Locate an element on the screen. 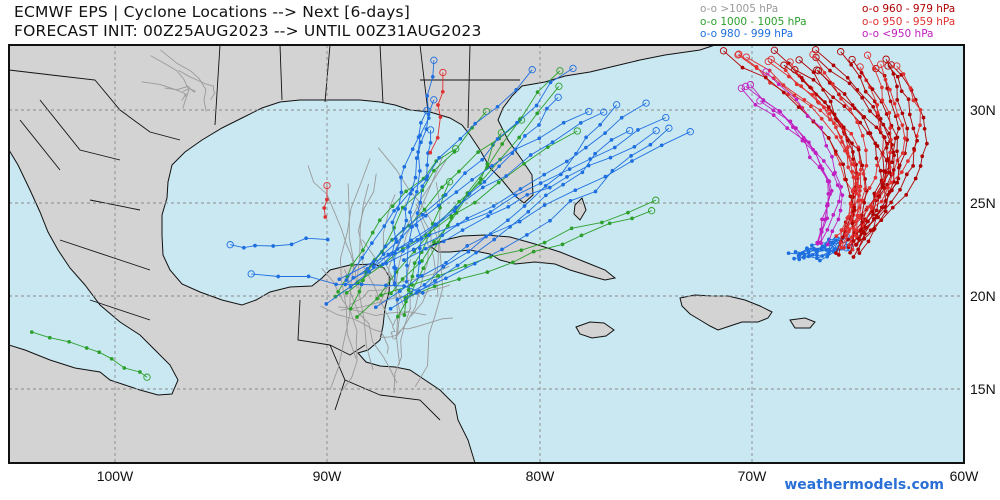  gray-track is located at coordinates (401, 323).